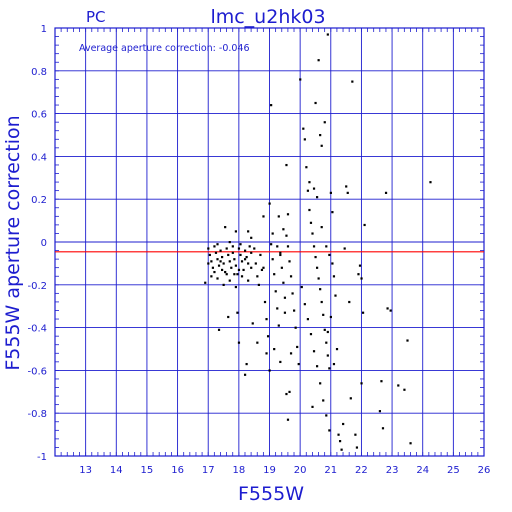  I want to click on x-tick-label: 13, so click(85, 470).